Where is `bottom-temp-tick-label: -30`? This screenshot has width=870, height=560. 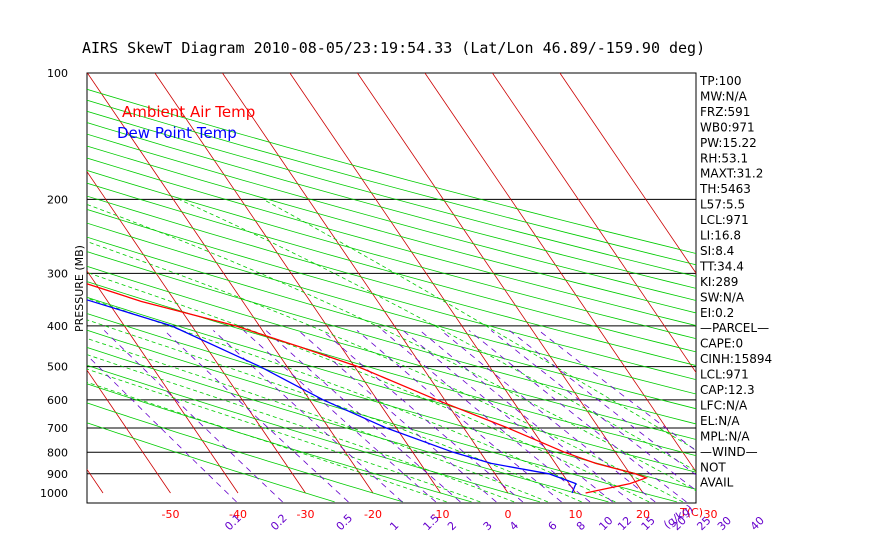
bottom-temp-tick-label: -30 is located at coordinates (306, 514).